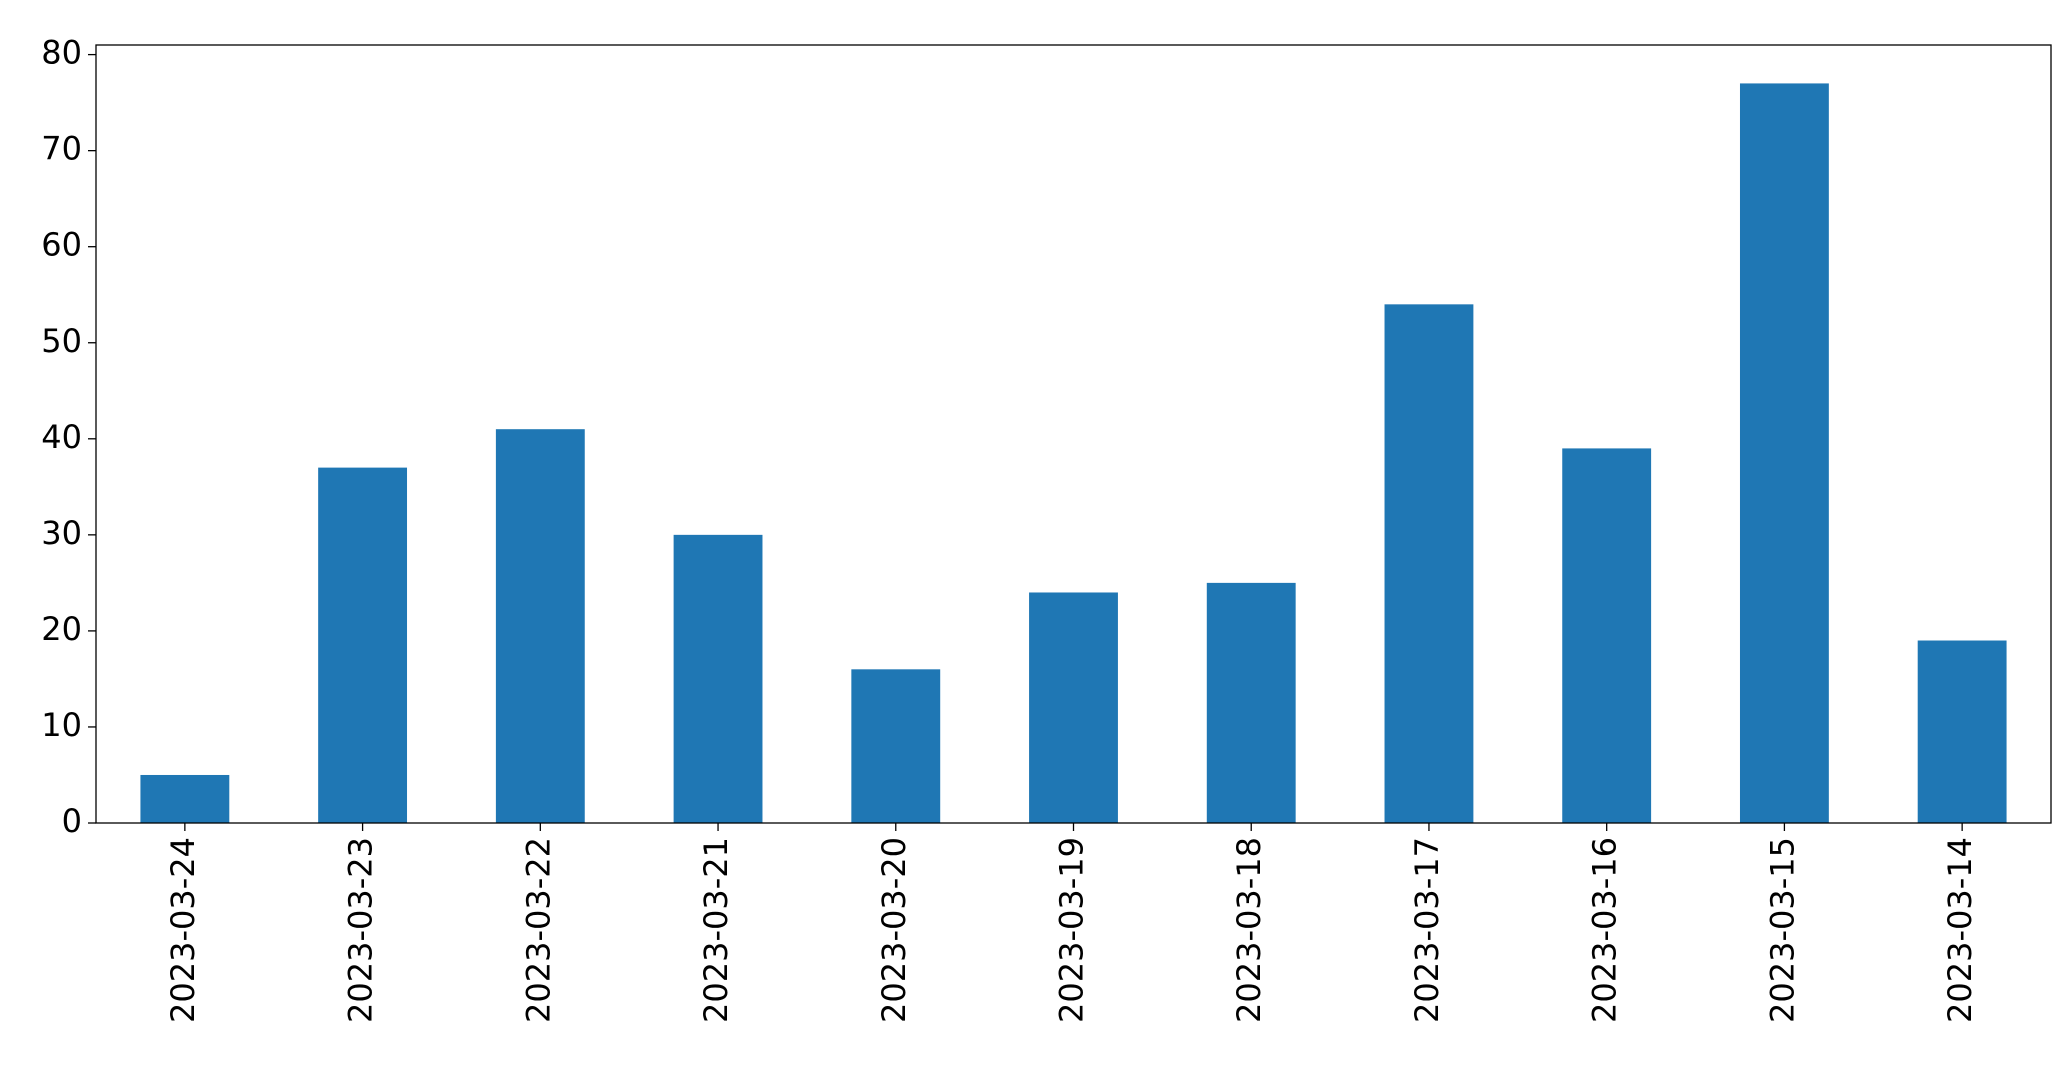  Describe the element at coordinates (61, 437) in the screenshot. I see `y-tick-label: 40` at that location.